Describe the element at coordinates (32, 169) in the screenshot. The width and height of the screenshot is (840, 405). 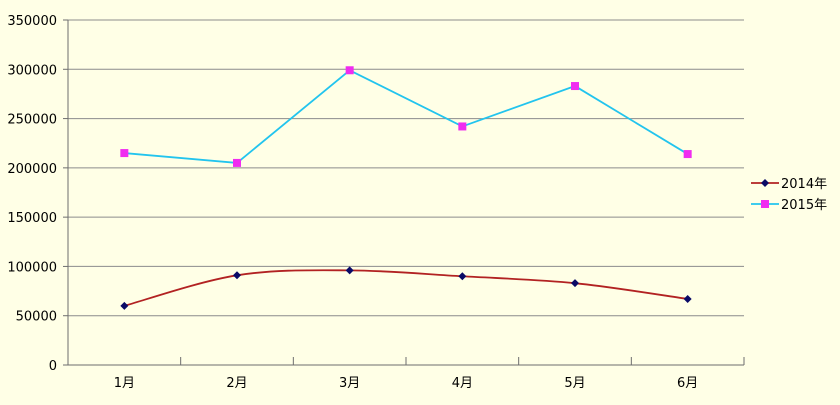
I see `y-tick-label: 200000` at that location.